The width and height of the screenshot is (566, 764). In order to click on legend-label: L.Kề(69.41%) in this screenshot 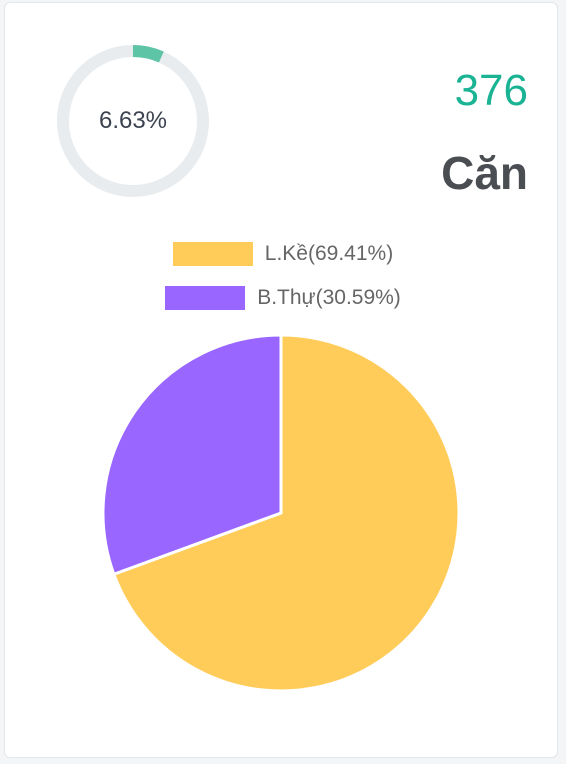, I will do `click(329, 253)`.